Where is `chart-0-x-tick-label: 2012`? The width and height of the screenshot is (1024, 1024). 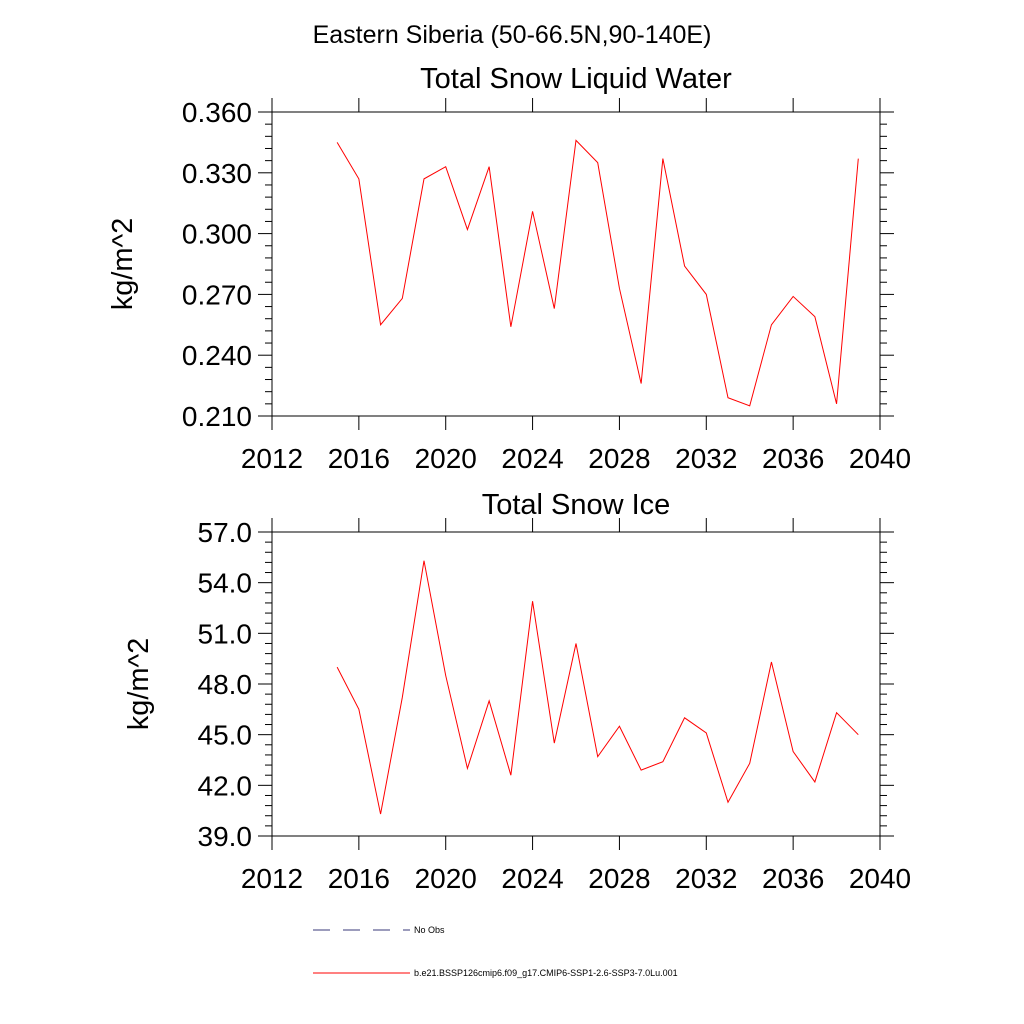 chart-0-x-tick-label: 2012 is located at coordinates (272, 458).